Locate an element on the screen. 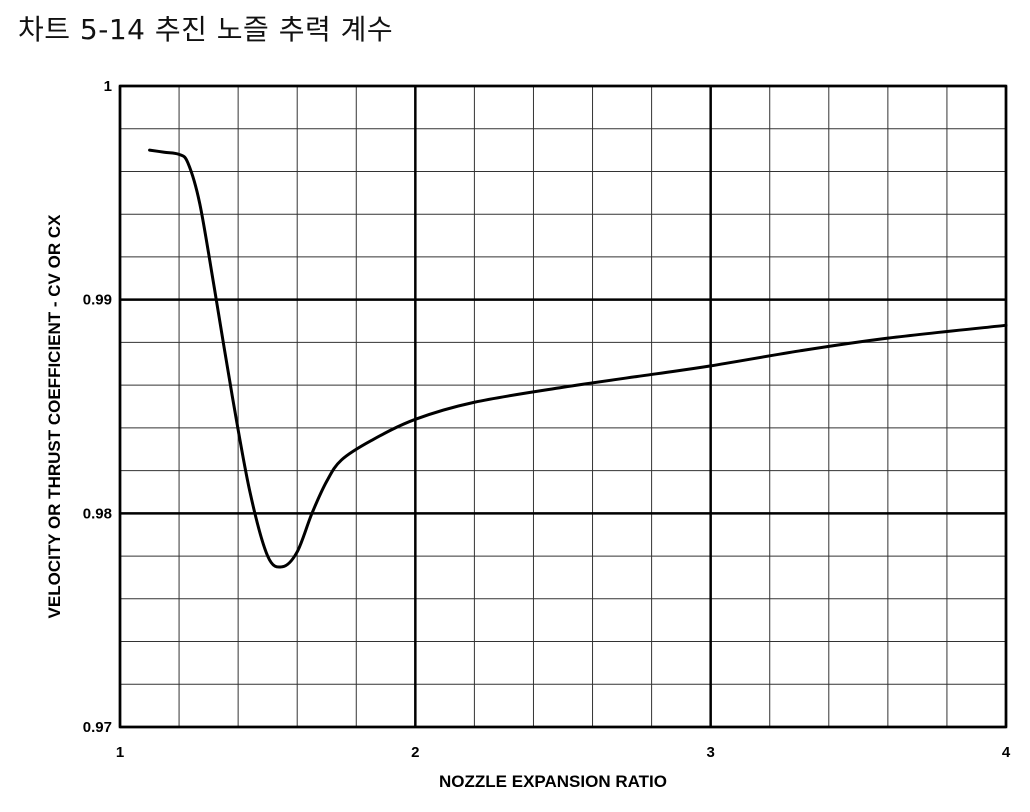 The height and width of the screenshot is (812, 1030). page-title: 차트 5-14 추진 노즐 추력 계수 is located at coordinates (206, 29).